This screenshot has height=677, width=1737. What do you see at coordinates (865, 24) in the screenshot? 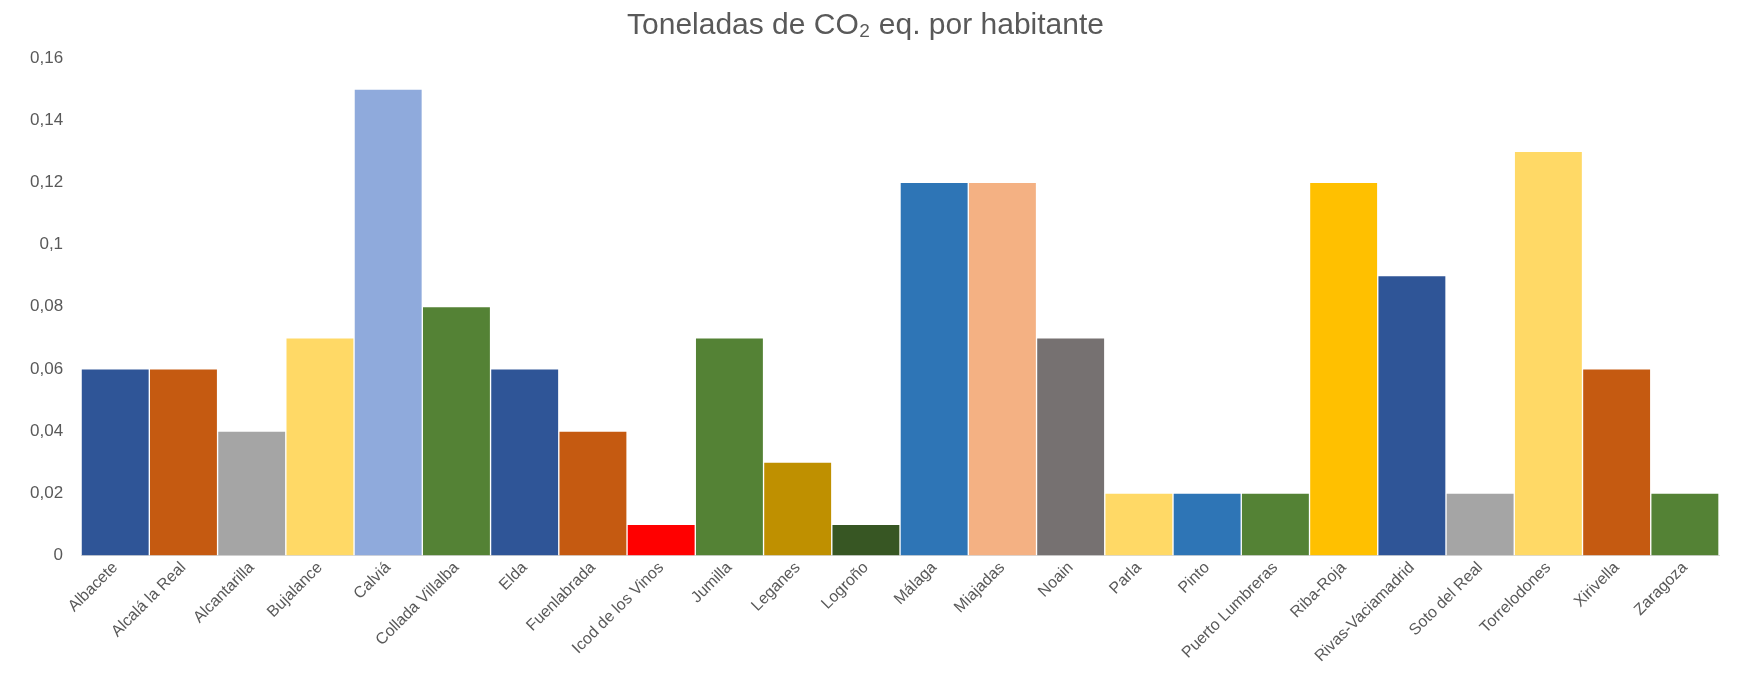
I see `chart-title: Toneladas de CO₂ eq. por habitante` at bounding box center [865, 24].